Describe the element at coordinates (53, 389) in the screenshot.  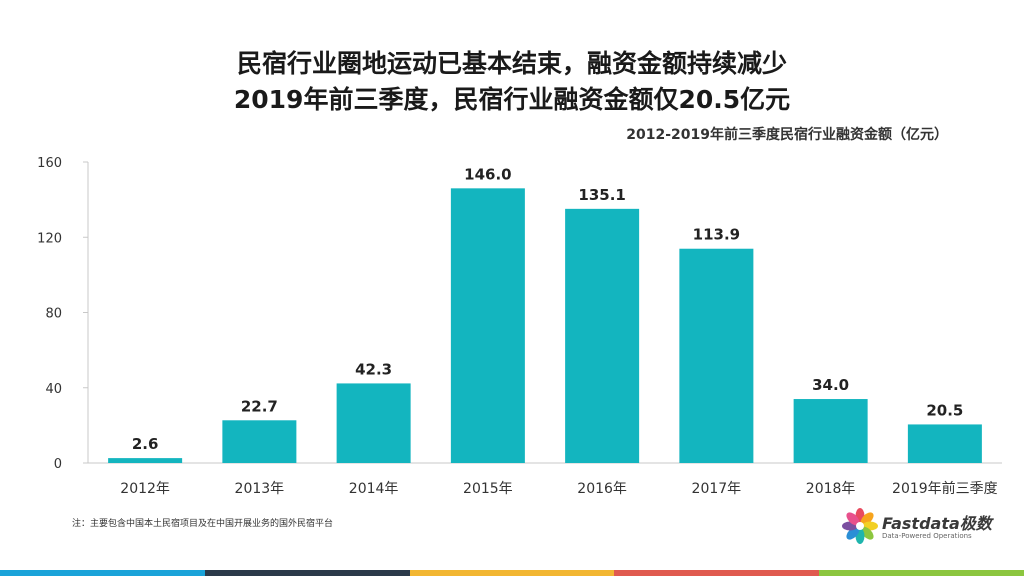
I see `y-tick-label: 40` at that location.